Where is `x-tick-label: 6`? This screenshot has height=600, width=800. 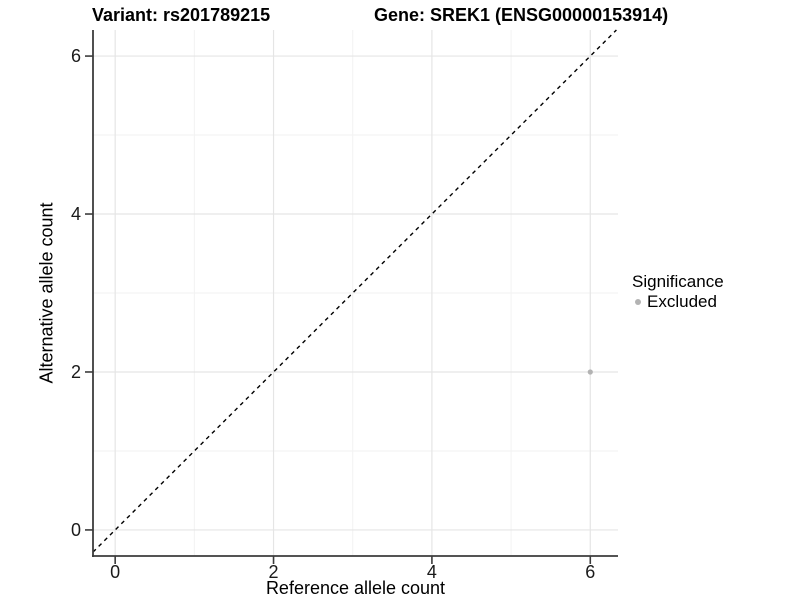
x-tick-label: 6 is located at coordinates (590, 572).